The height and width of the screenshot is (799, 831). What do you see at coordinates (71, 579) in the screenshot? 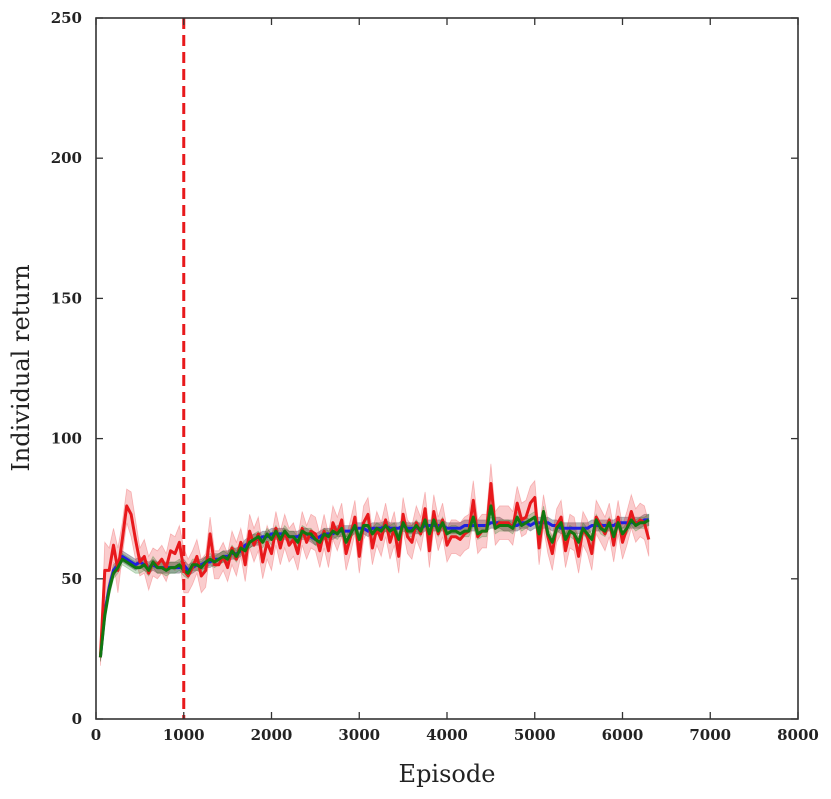
I see `y-tick-label: 50` at bounding box center [71, 579].